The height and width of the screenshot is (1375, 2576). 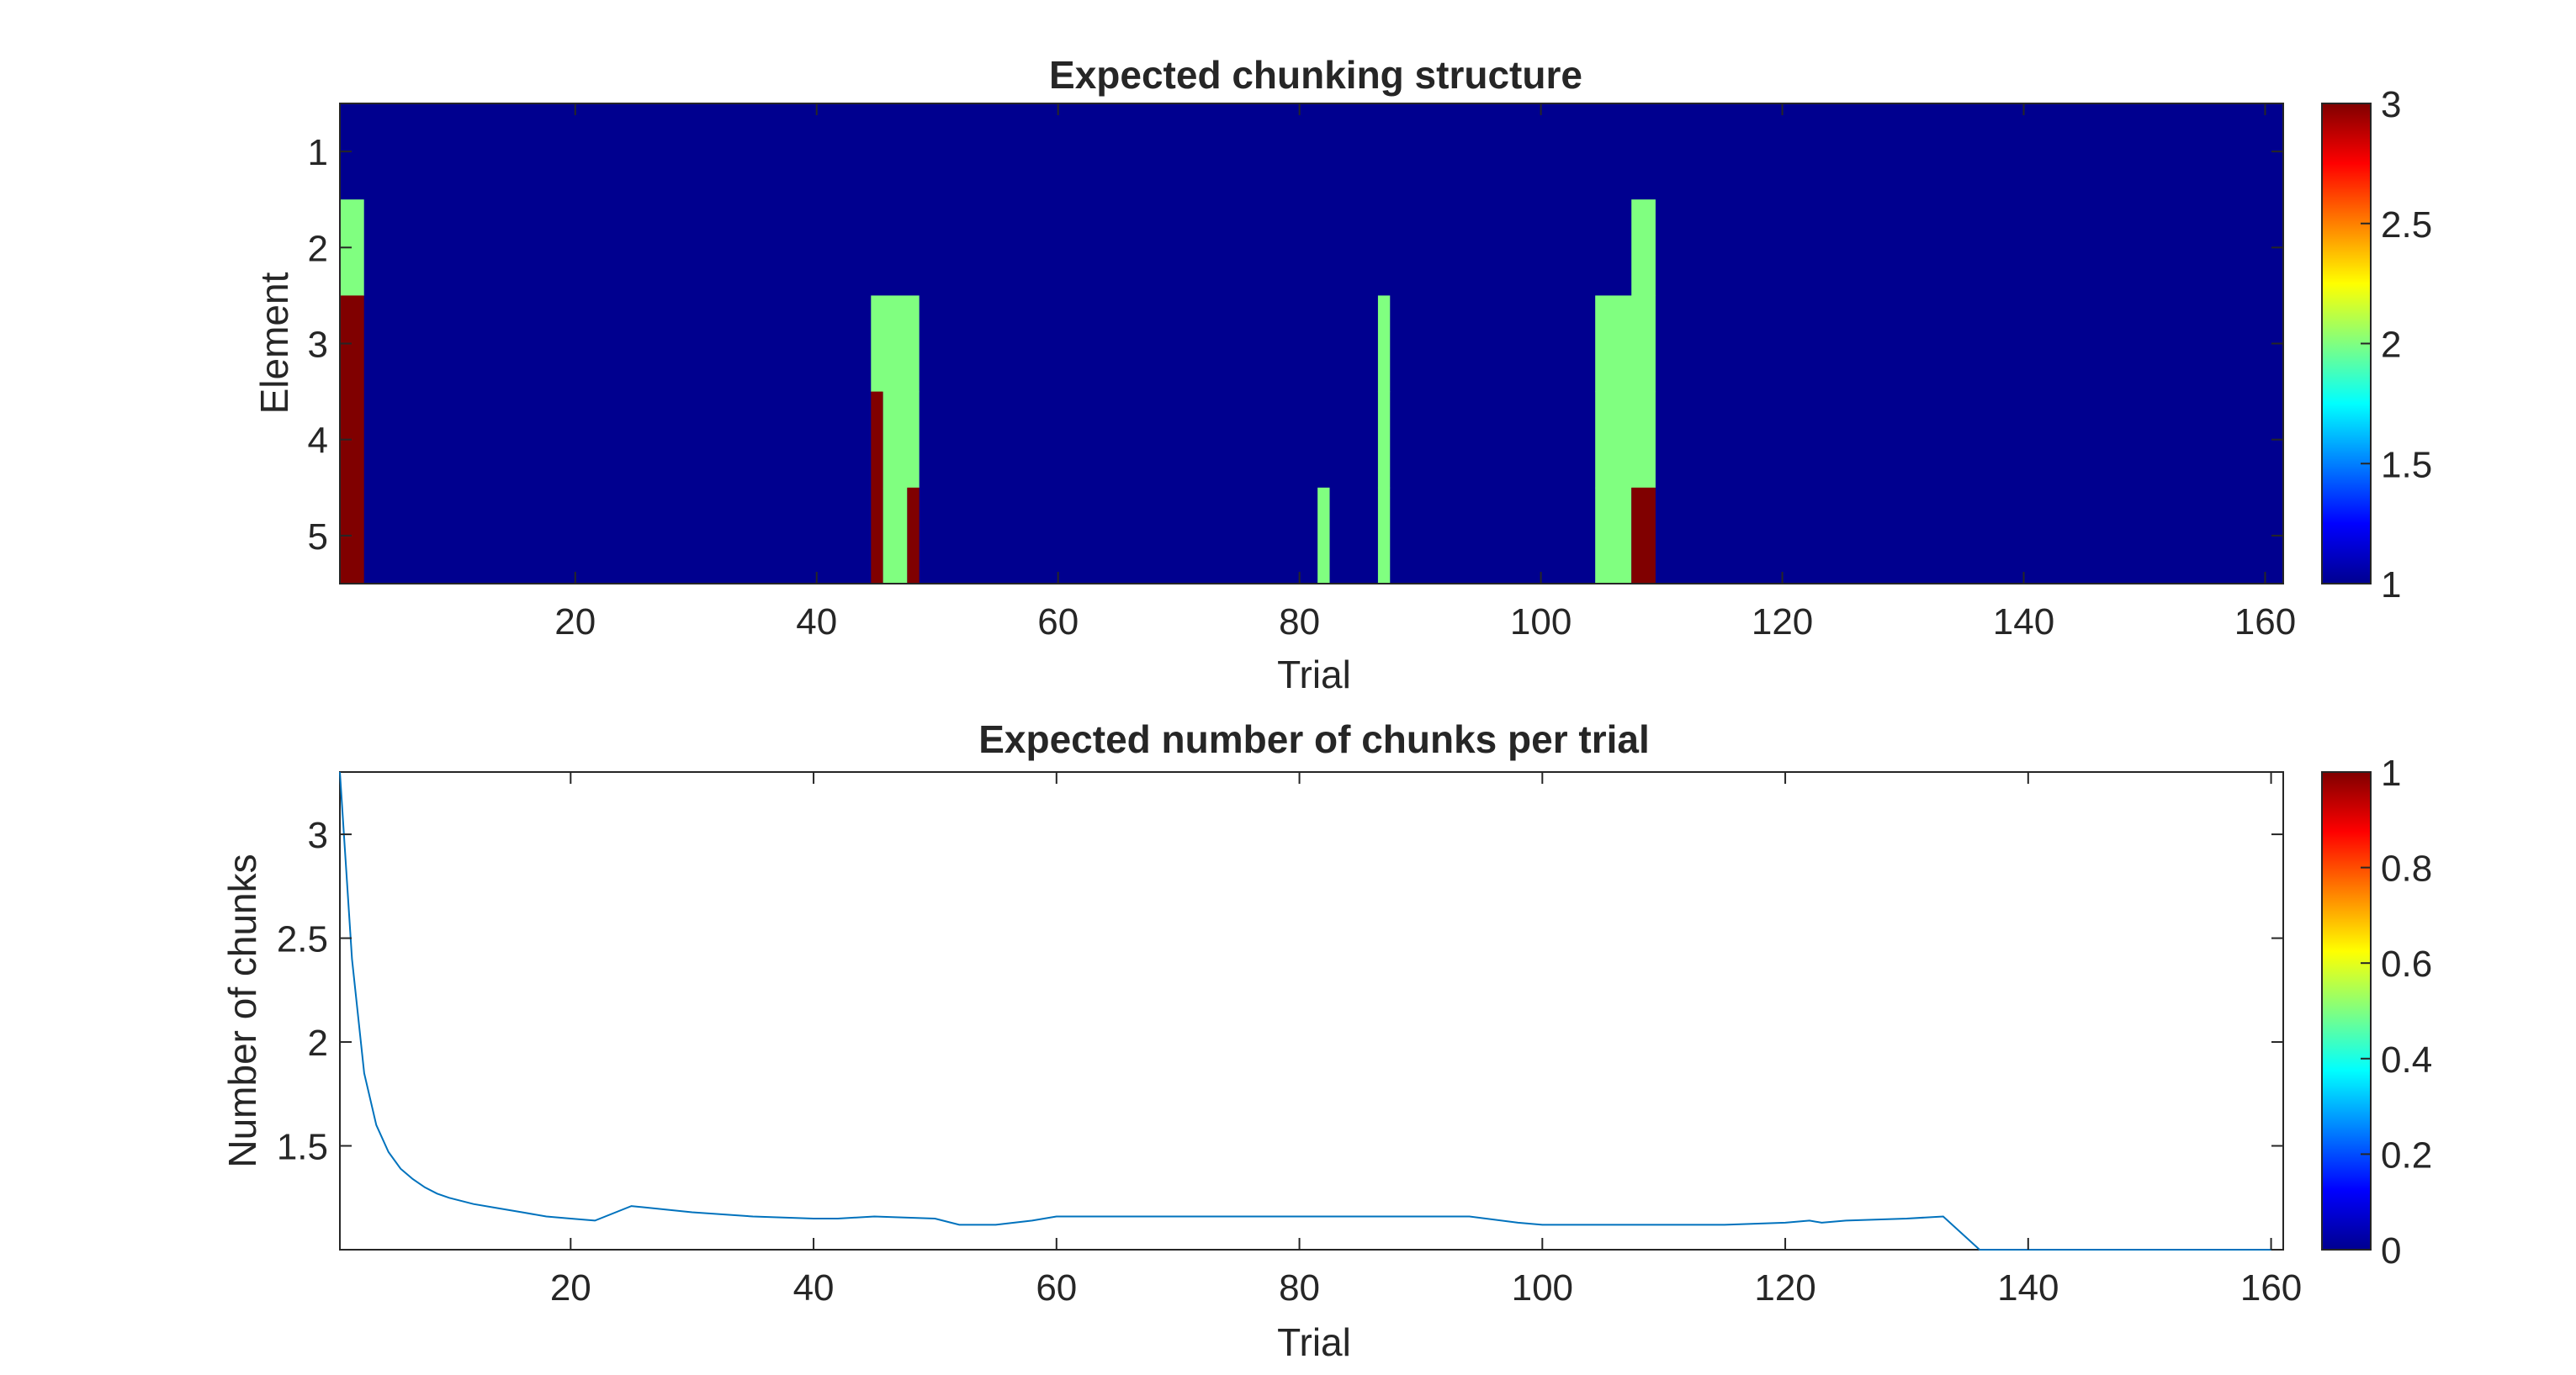 What do you see at coordinates (2406, 1155) in the screenshot?
I see `line-colorbar-tick-label: 0.2` at bounding box center [2406, 1155].